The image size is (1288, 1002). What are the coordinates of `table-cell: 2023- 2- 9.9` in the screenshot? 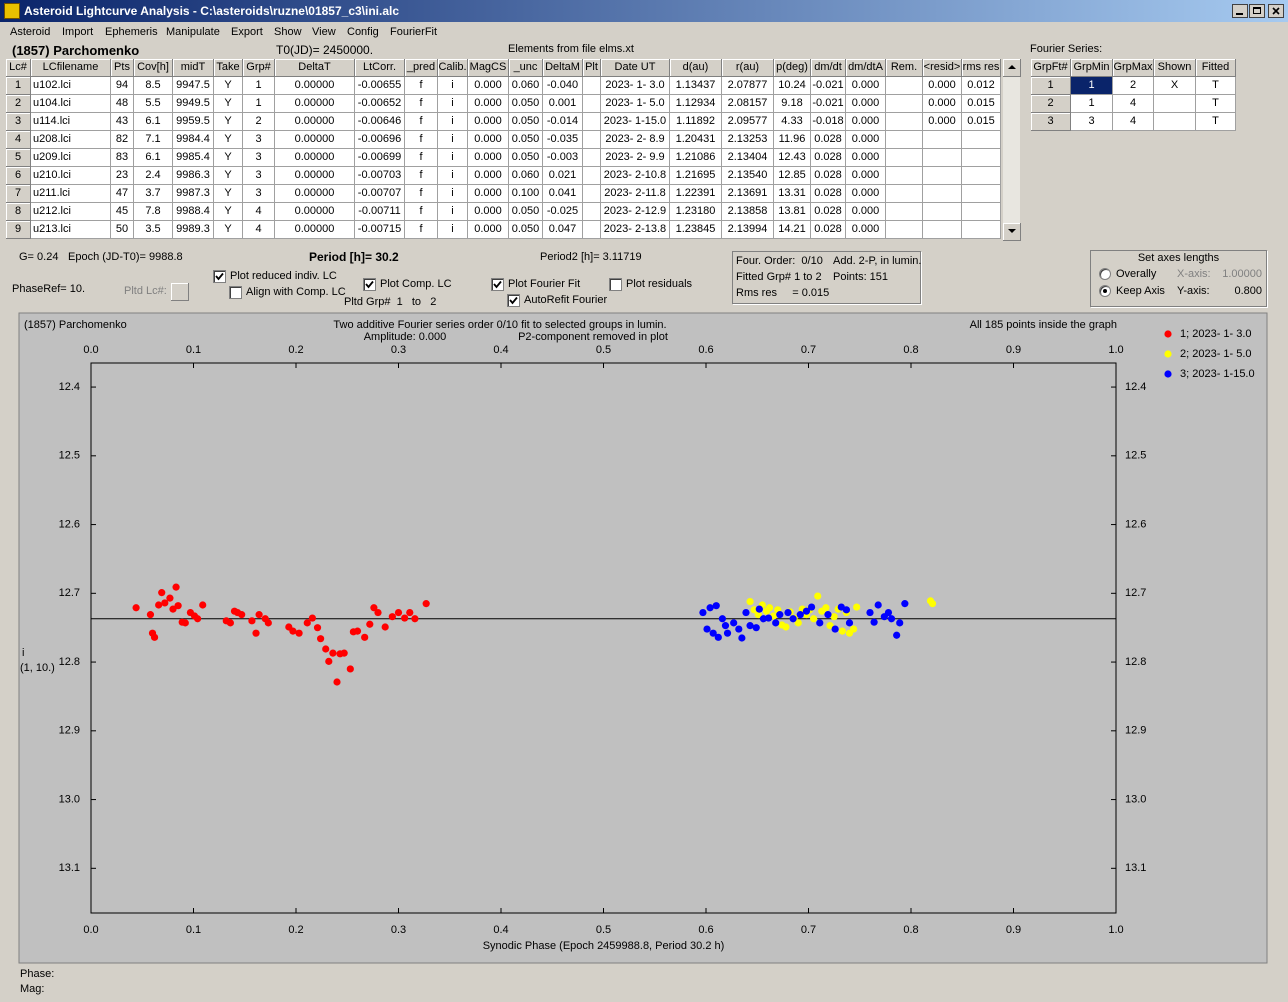 It's located at (635, 158).